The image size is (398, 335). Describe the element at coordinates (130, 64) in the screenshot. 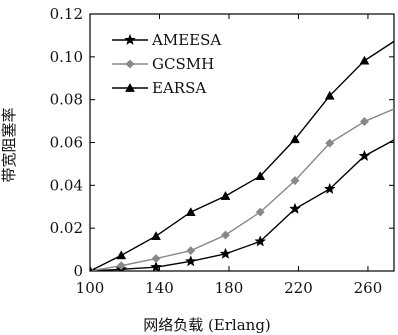

I see `legend-marker-gcsmh` at that location.